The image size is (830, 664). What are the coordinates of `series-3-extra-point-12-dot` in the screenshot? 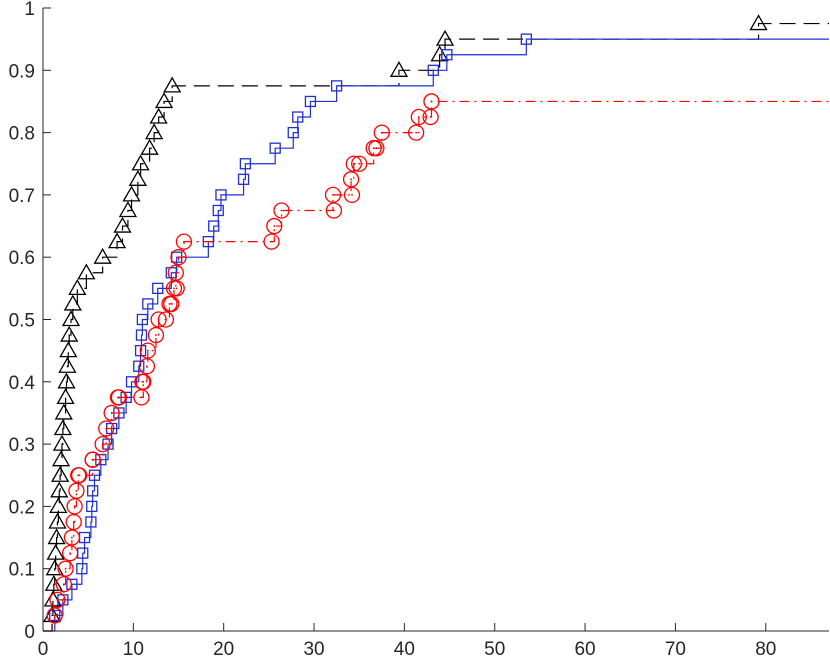 It's located at (359, 163).